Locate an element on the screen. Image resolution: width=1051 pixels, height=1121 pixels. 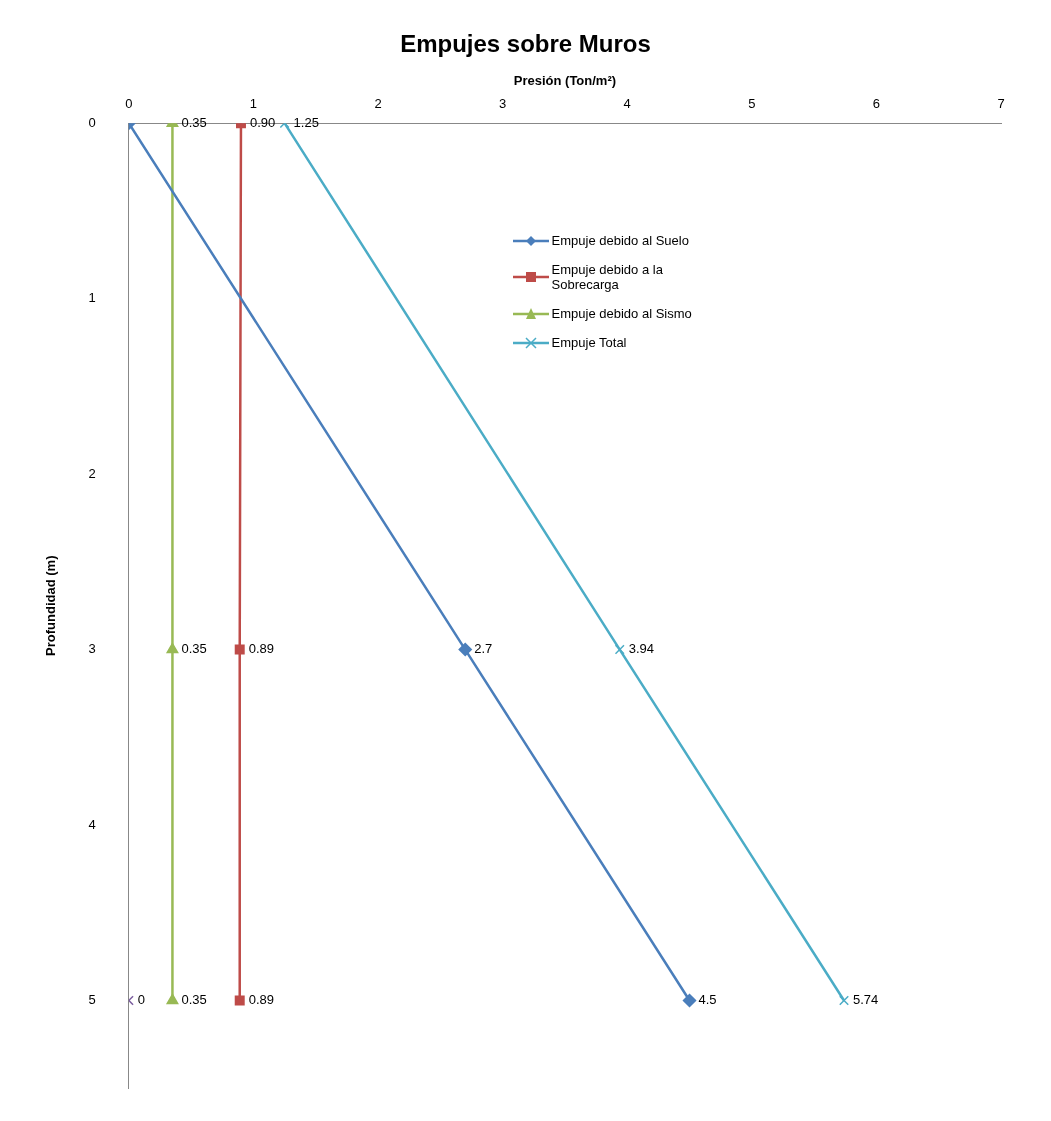
y-tick-label: 0 is located at coordinates (92, 122).